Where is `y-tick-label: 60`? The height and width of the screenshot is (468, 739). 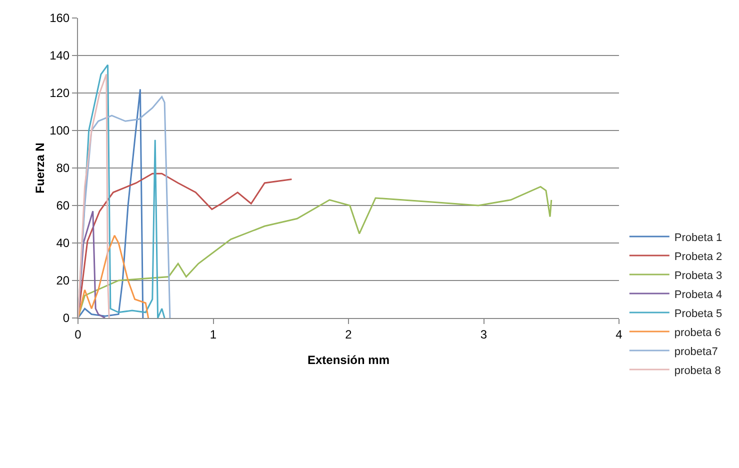 y-tick-label: 60 is located at coordinates (63, 205).